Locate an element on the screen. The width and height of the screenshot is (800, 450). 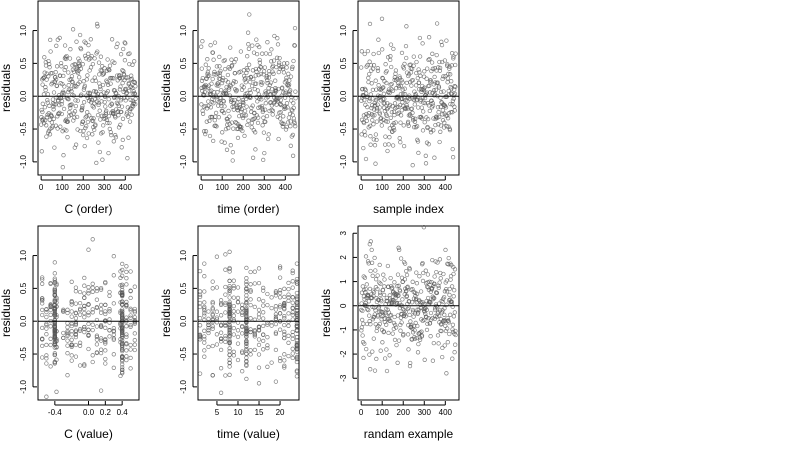
x-tick-label: 400 is located at coordinates (446, 412).